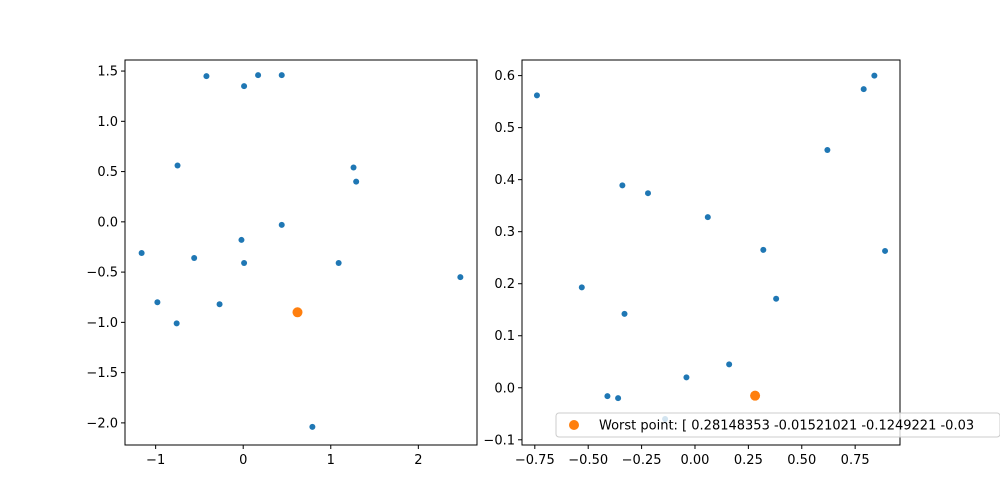 The height and width of the screenshot is (500, 1000). I want to click on y-tick-label: 0.6, so click(504, 76).